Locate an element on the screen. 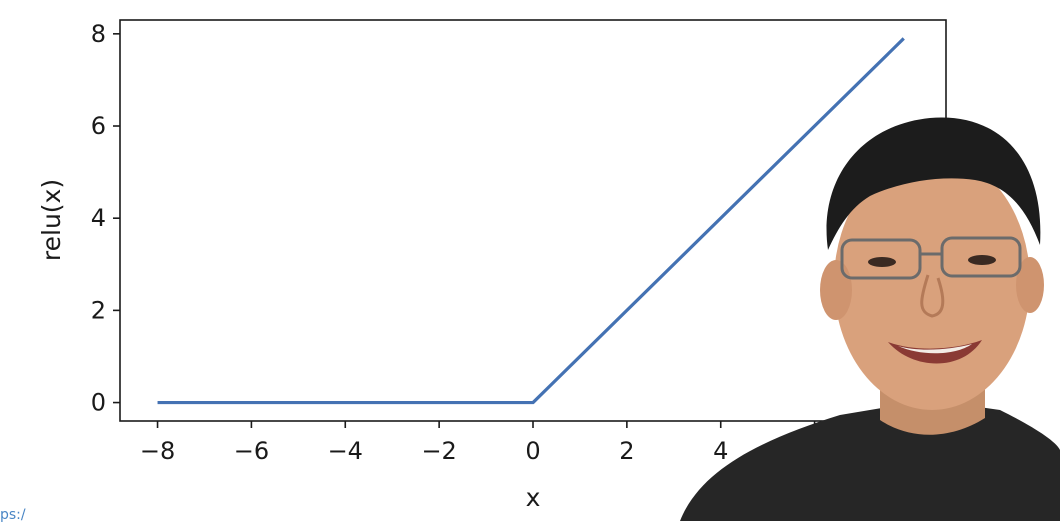  x-tick-label: −6 is located at coordinates (251, 451).